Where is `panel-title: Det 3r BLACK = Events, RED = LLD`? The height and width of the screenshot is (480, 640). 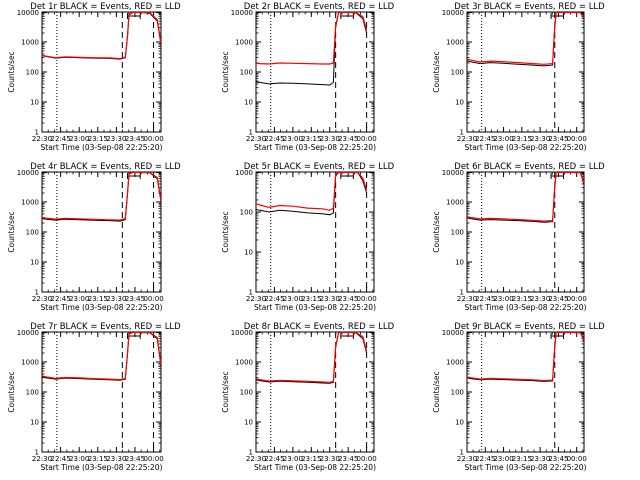
panel-title: Det 3r BLACK = Events, RED = LLD is located at coordinates (529, 7).